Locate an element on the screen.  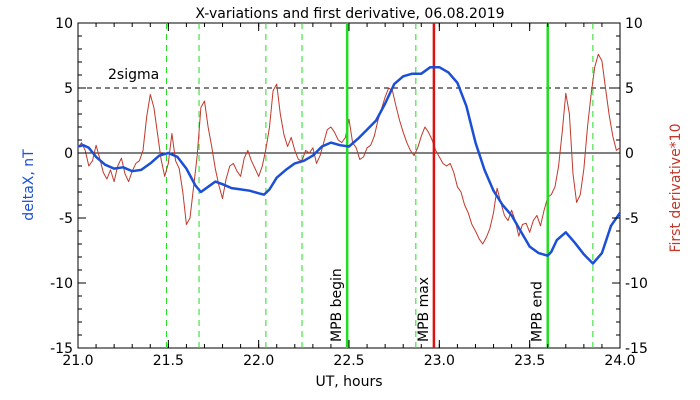
x-tick-label: 21.0 is located at coordinates (77, 361).